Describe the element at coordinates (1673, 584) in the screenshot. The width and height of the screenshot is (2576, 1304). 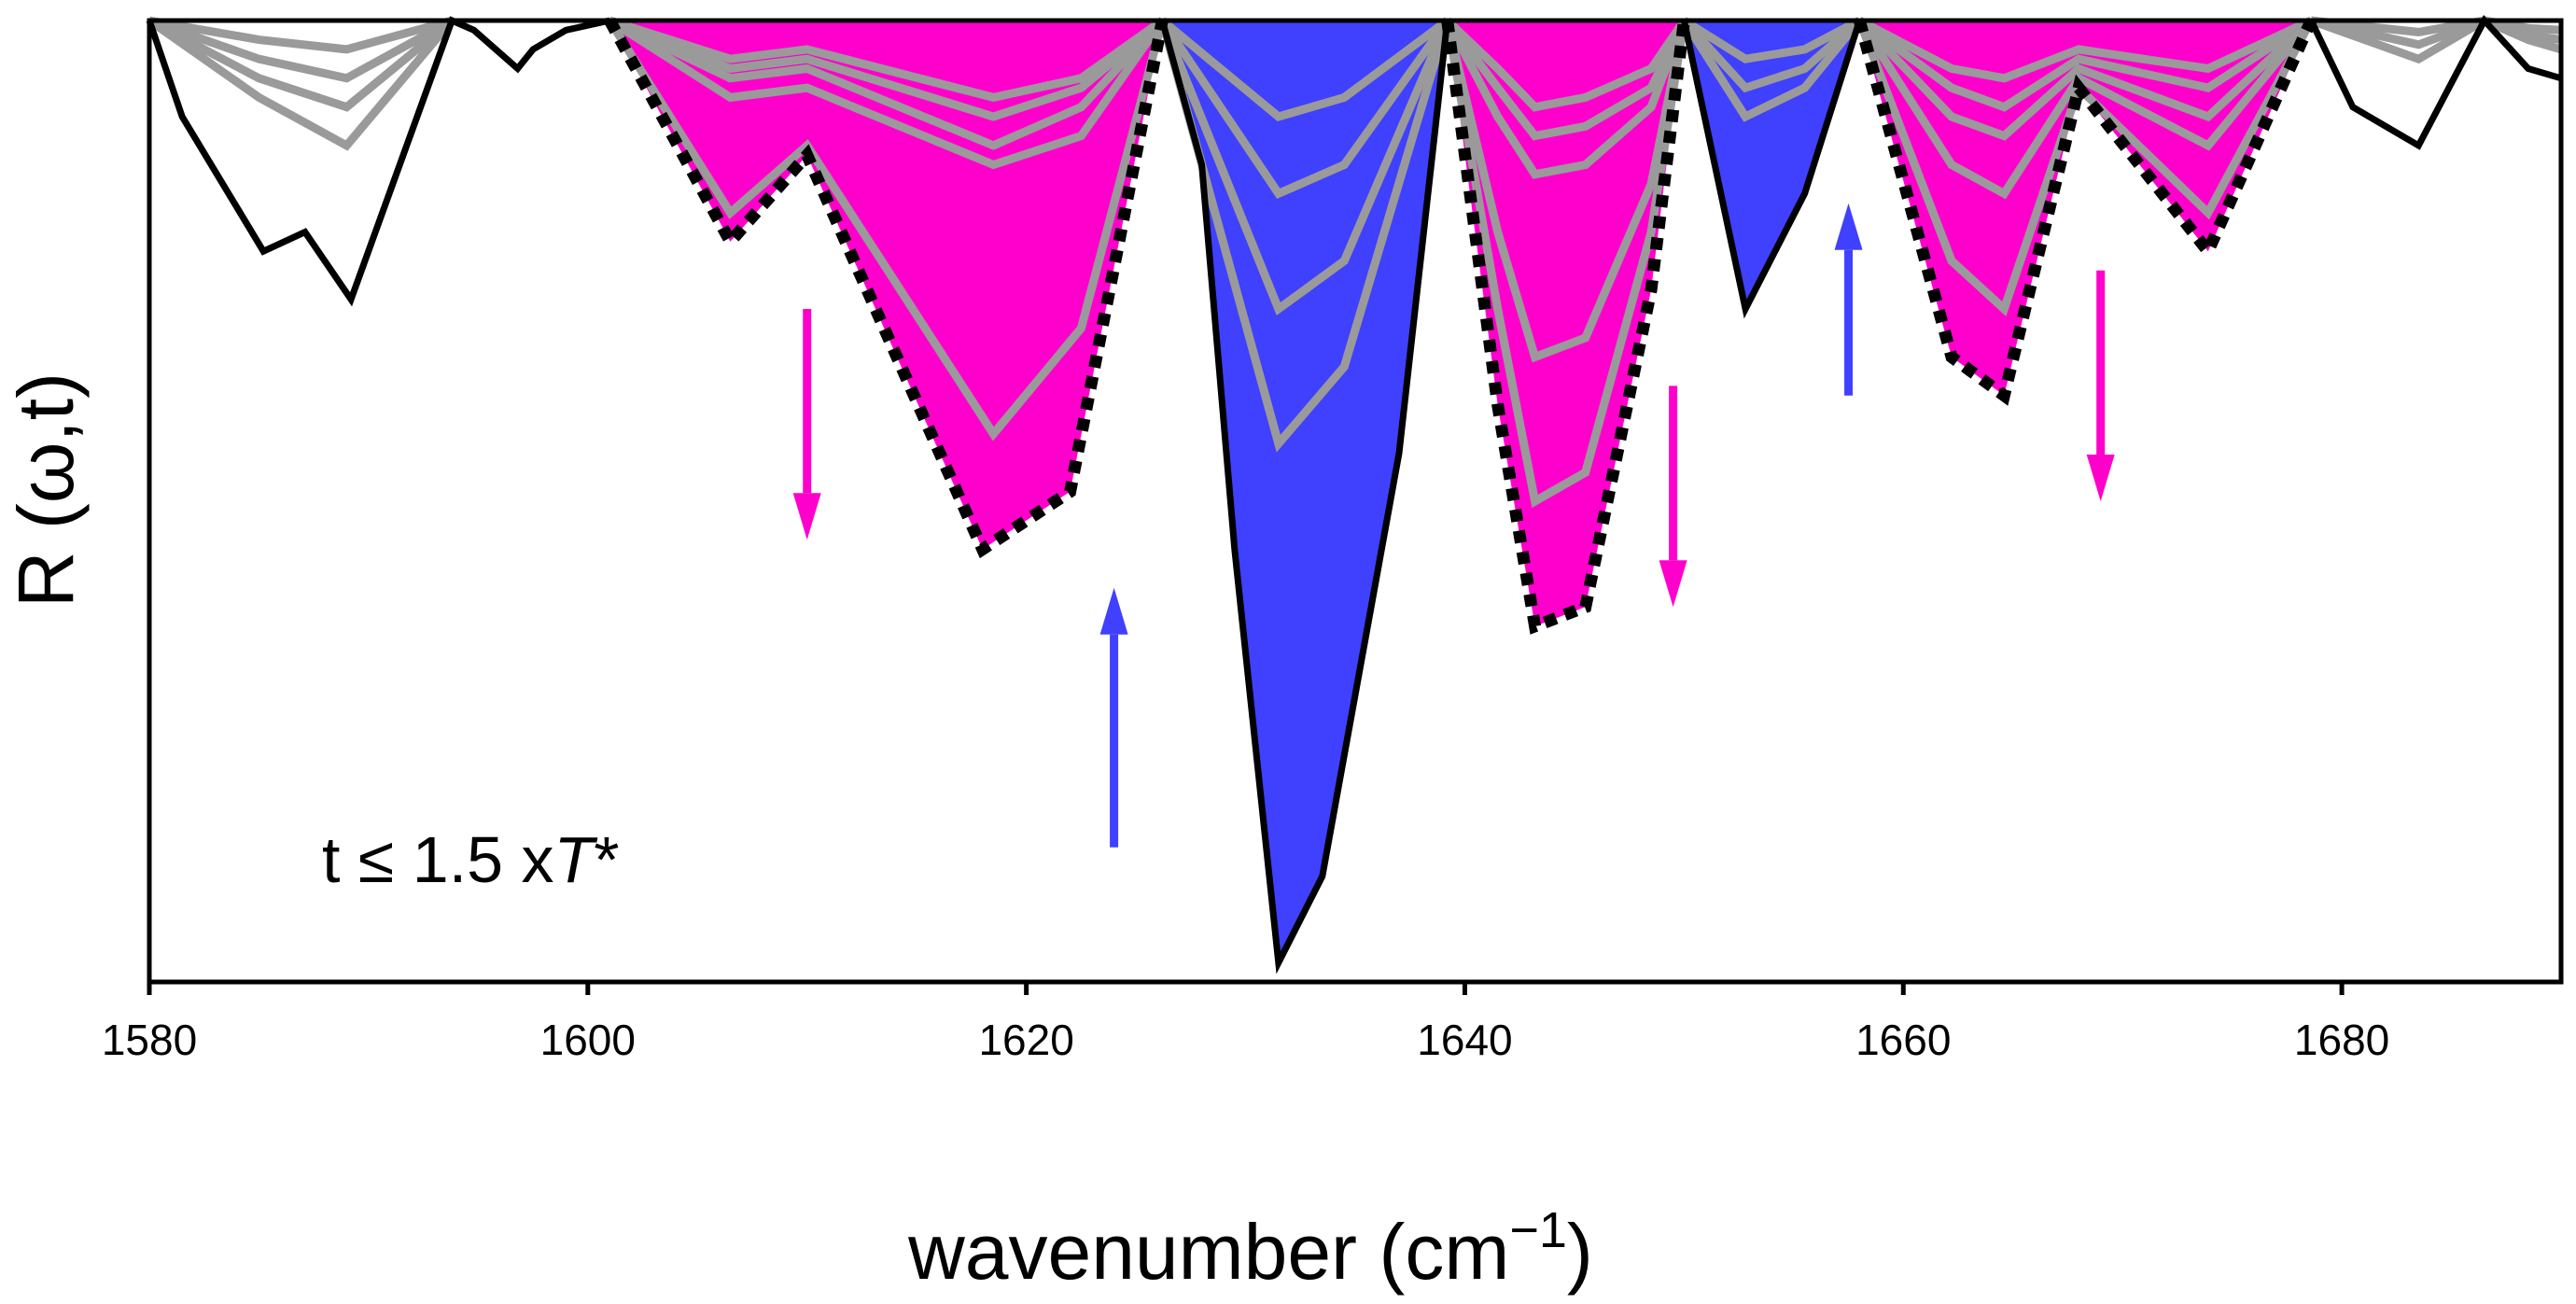
I see `pink-down-arrow-1649-head` at that location.